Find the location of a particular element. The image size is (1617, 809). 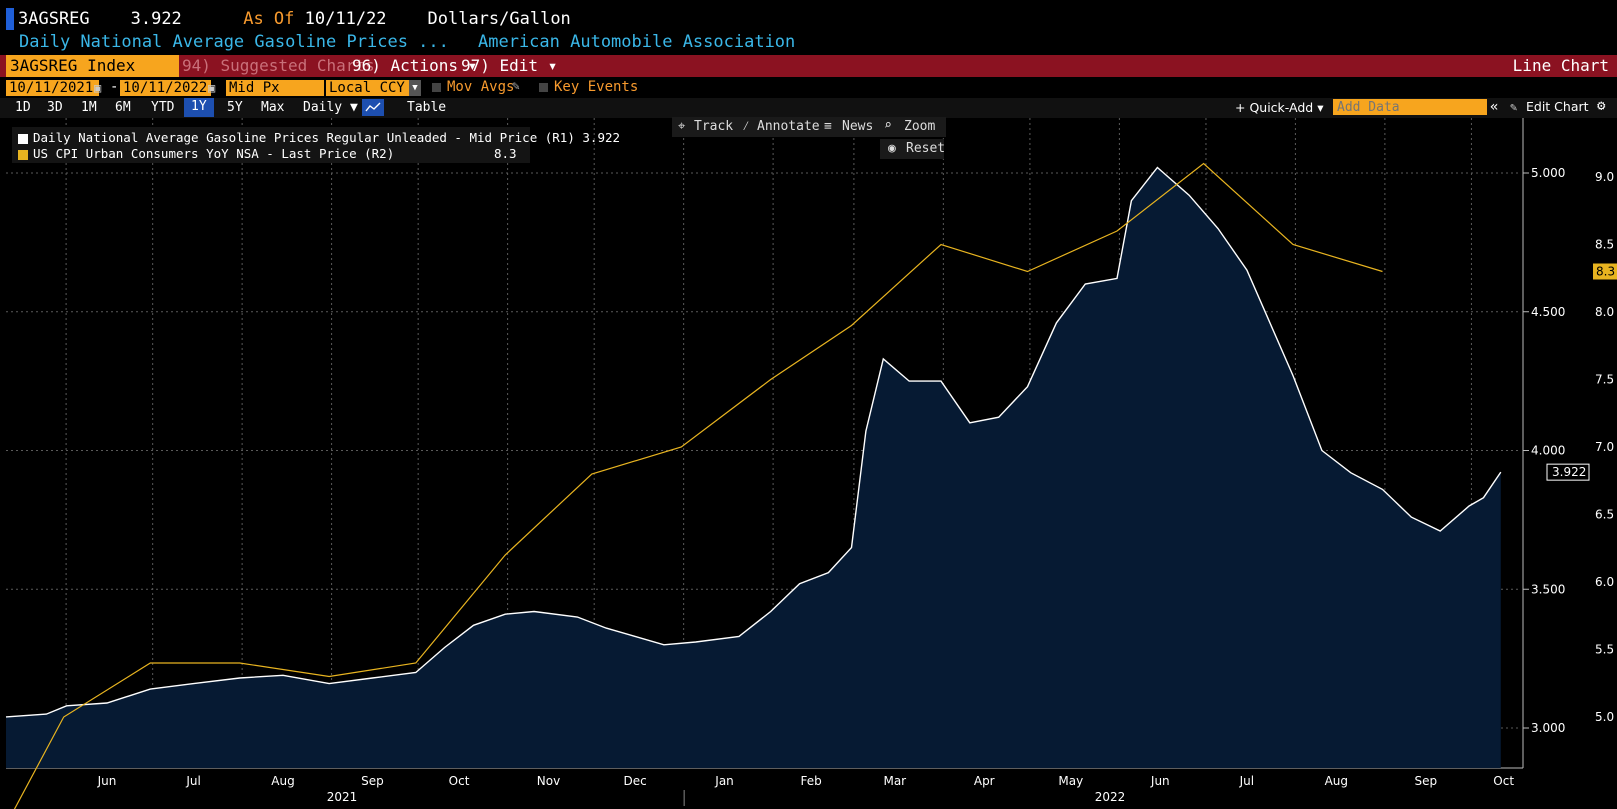

r1-tick-label: 4.500 is located at coordinates (1548, 312).